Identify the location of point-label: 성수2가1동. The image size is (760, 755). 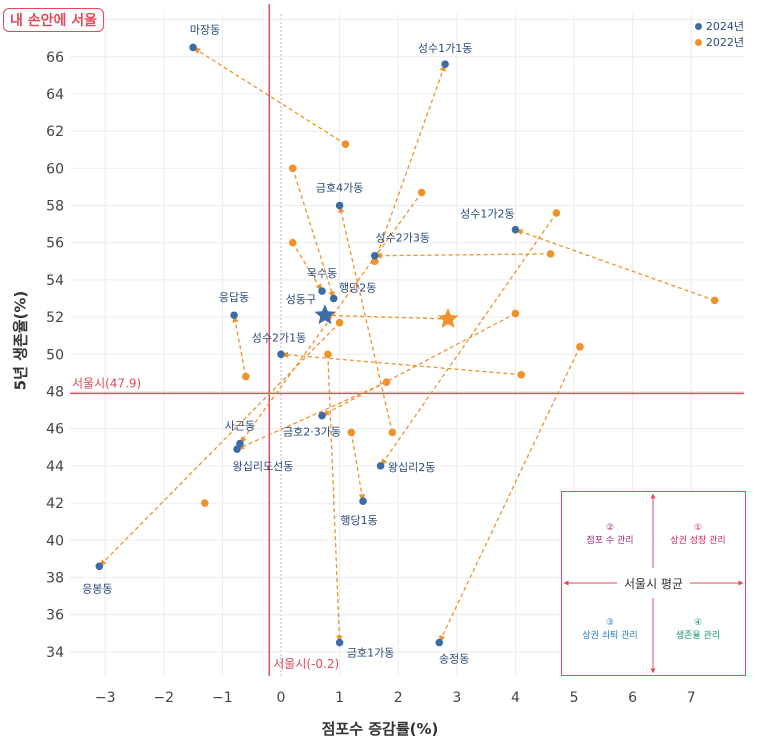
(279, 337).